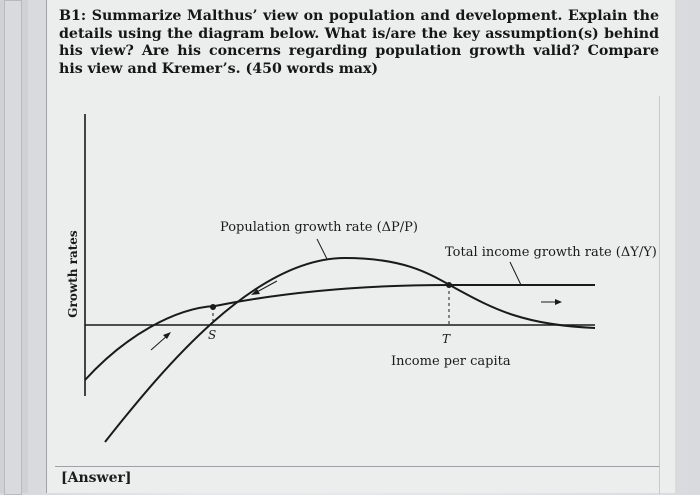  Describe the element at coordinates (339, 332) in the screenshot. I see `income-growth-curve` at that location.